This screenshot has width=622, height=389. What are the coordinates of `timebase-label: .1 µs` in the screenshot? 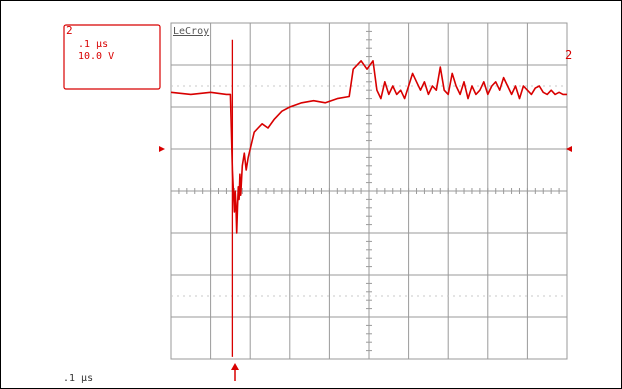 It's located at (93, 44).